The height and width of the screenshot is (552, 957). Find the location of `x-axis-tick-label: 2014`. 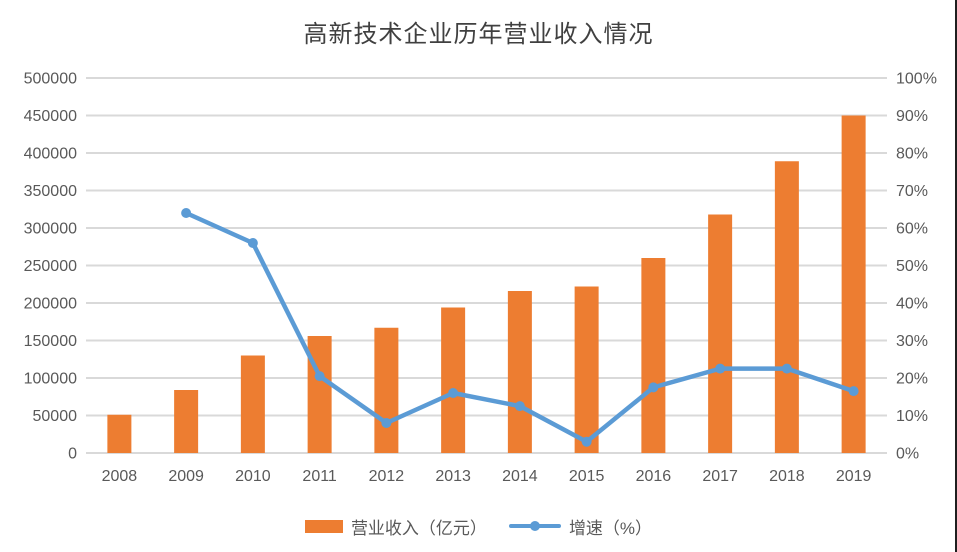

x-axis-tick-label: 2014 is located at coordinates (520, 476).